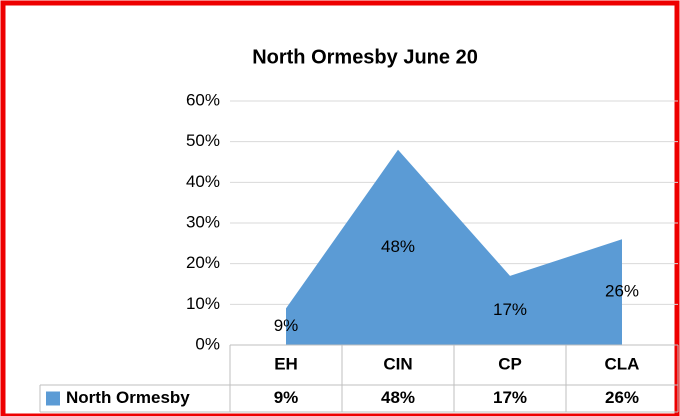  Describe the element at coordinates (510, 363) in the screenshot. I see `x-tick-label: CP` at that location.